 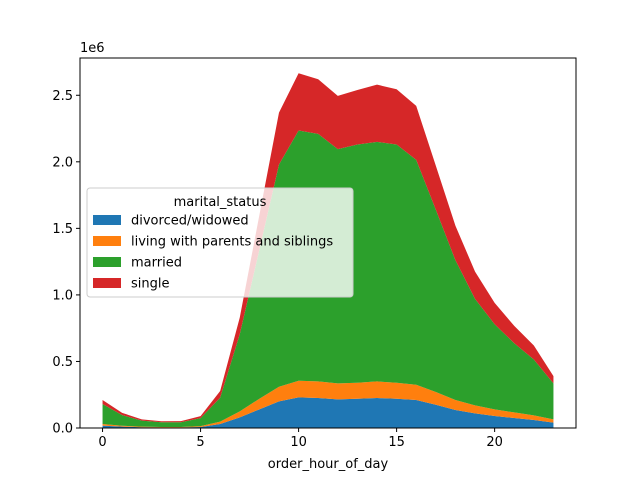 What do you see at coordinates (66, 263) in the screenshot?
I see `y-axis-ticks: 0.0 0.5 1.0 1.5 2.0 2.5` at bounding box center [66, 263].